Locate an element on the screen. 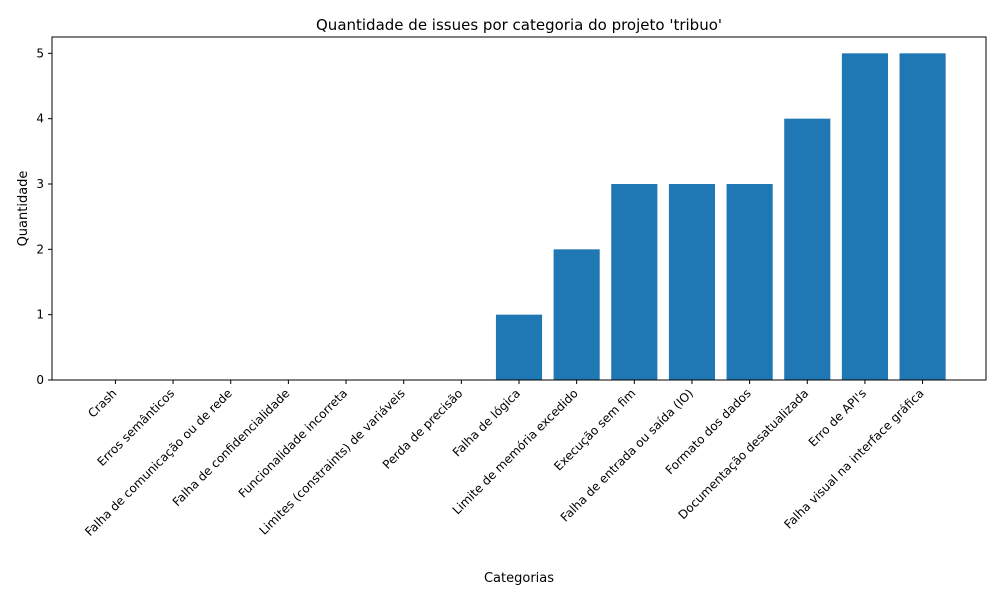  x-tick-label: Erro de API's is located at coordinates (837, 417).